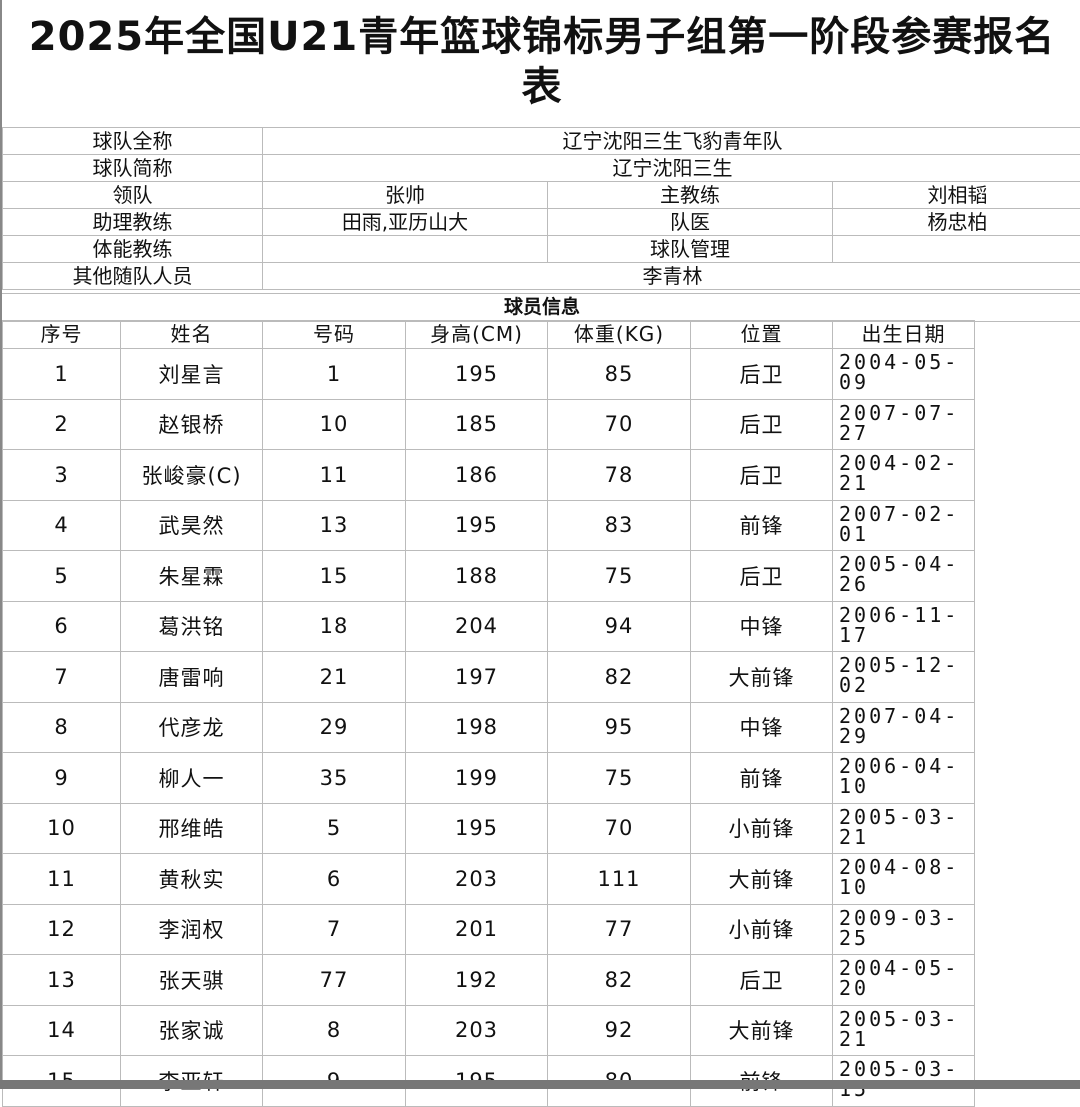 Image resolution: width=1080 pixels, height=1107 pixels. I want to click on birth-date: 2006-11-17, so click(904, 626).